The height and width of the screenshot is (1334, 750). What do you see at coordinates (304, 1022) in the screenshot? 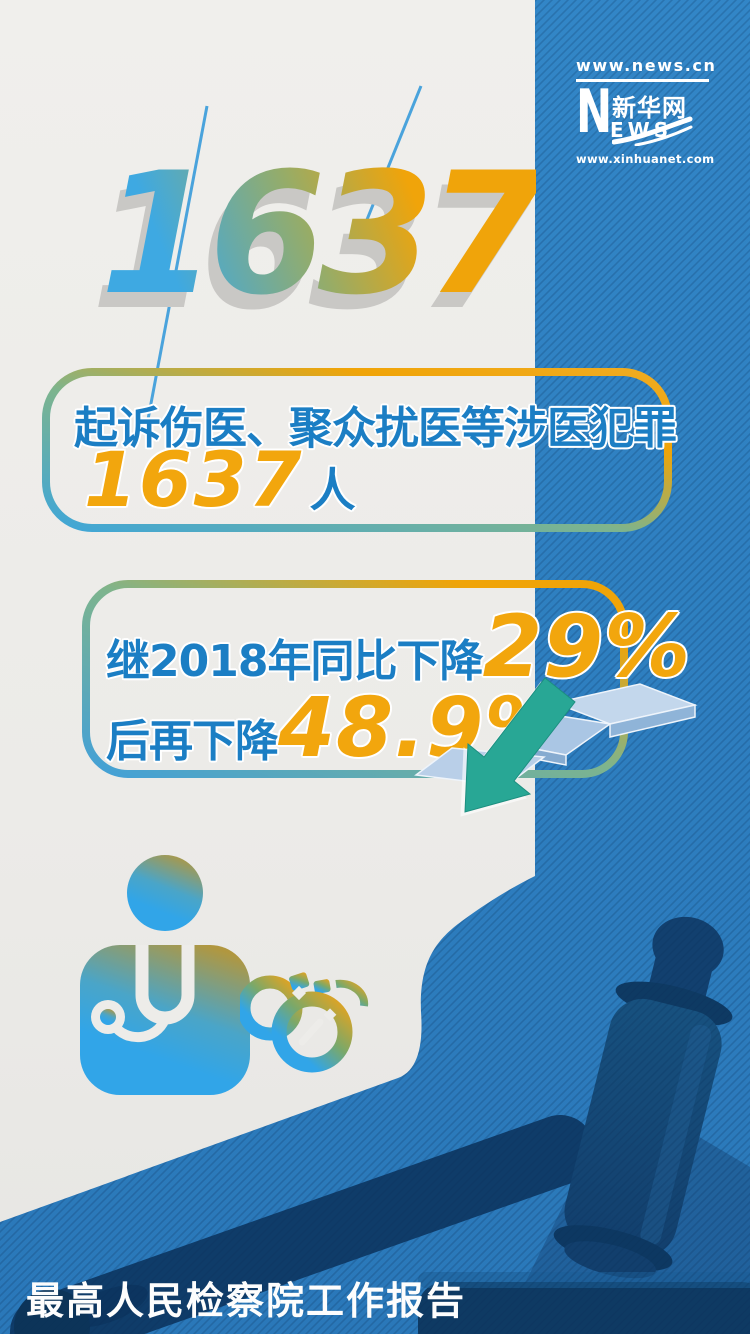
I see `handcuffs-icon` at bounding box center [304, 1022].